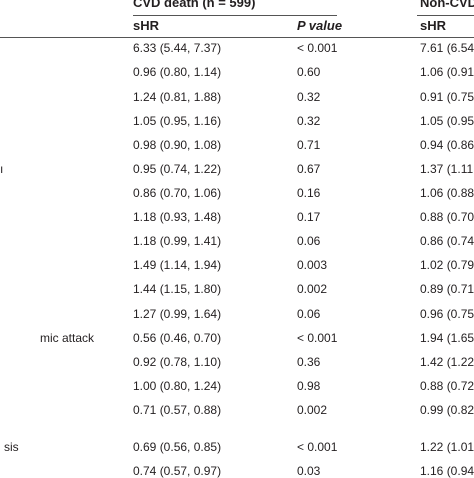 This screenshot has width=474, height=478. What do you see at coordinates (67, 338) in the screenshot?
I see `row-label: mic attack` at bounding box center [67, 338].